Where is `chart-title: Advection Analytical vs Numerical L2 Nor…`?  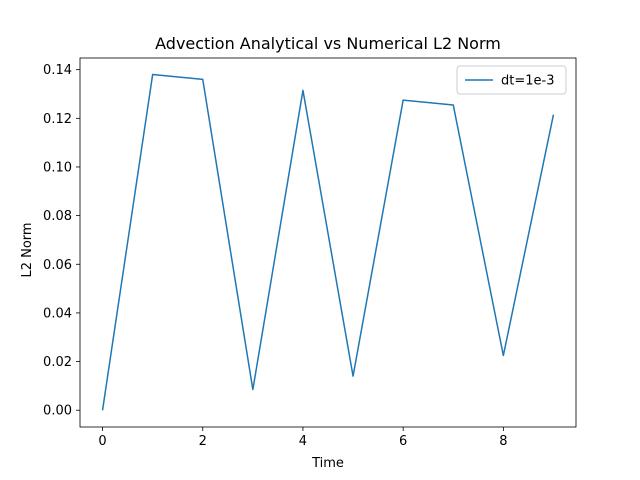 chart-title: Advection Analytical vs Numerical L2 Nor… is located at coordinates (328, 43).